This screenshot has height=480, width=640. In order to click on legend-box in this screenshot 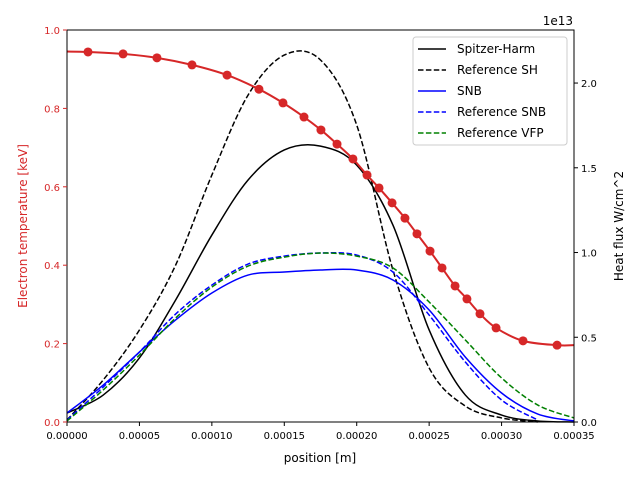, I will do `click(490, 91)`.